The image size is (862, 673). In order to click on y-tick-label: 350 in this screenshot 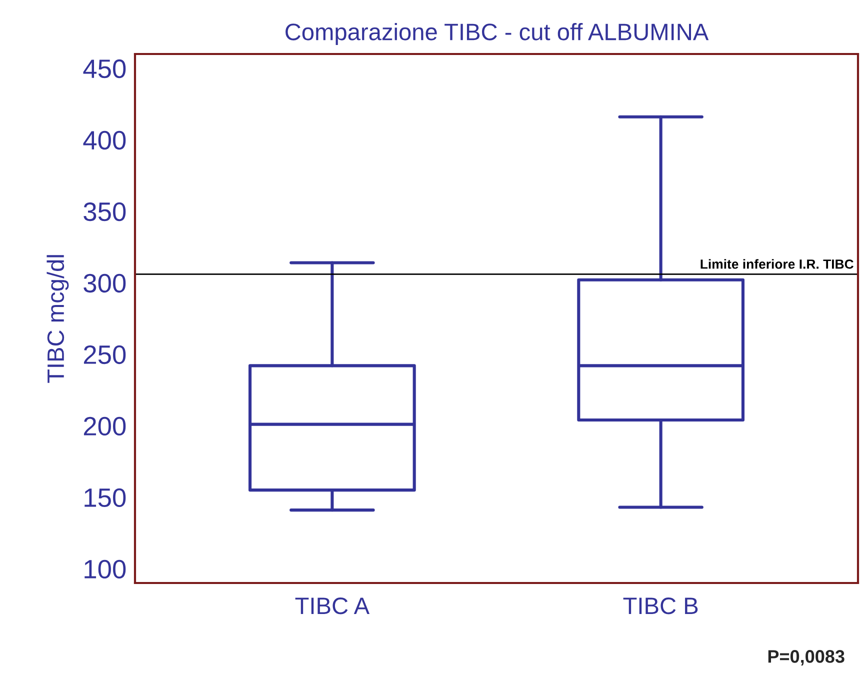, I will do `click(105, 212)`.